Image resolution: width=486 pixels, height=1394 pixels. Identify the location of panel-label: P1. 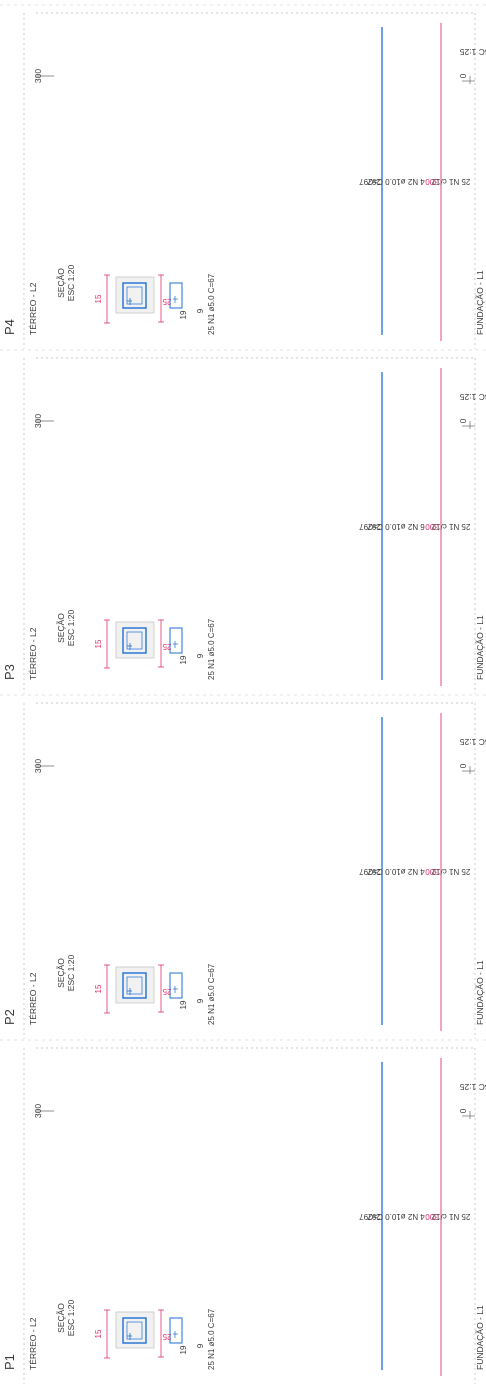
(9, 1362).